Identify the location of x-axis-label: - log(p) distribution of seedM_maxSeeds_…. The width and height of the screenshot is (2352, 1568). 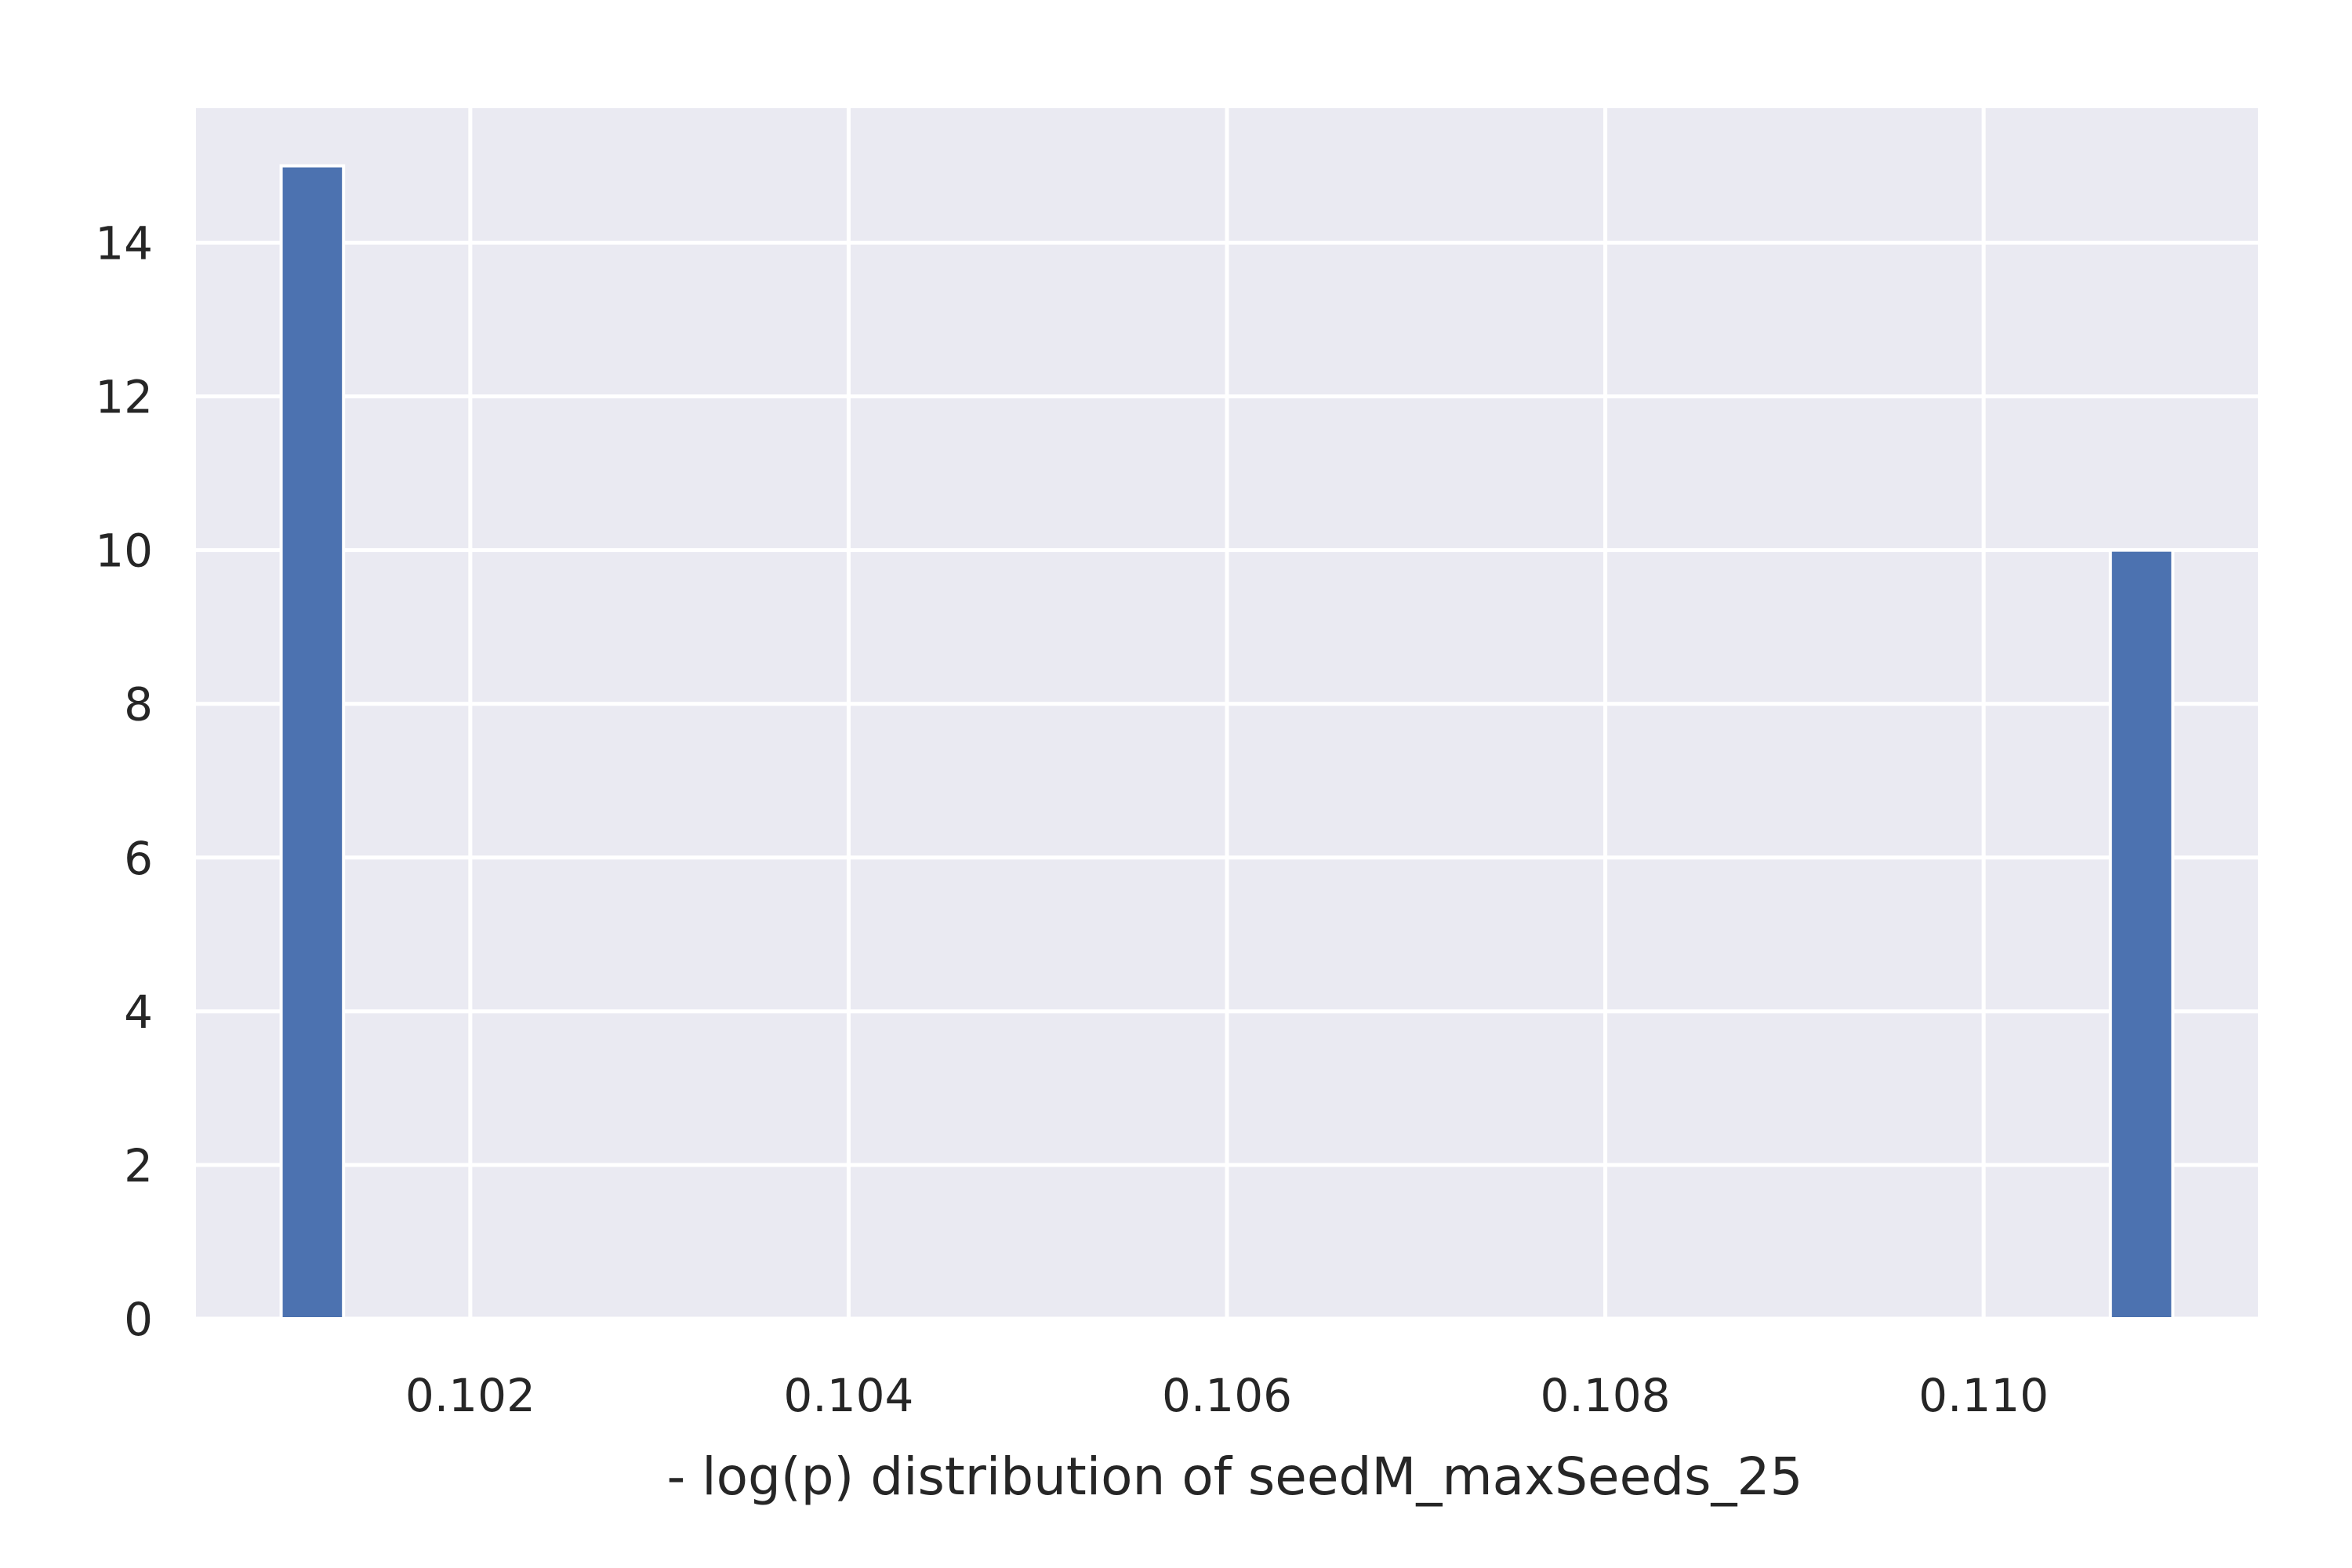
(1234, 1476).